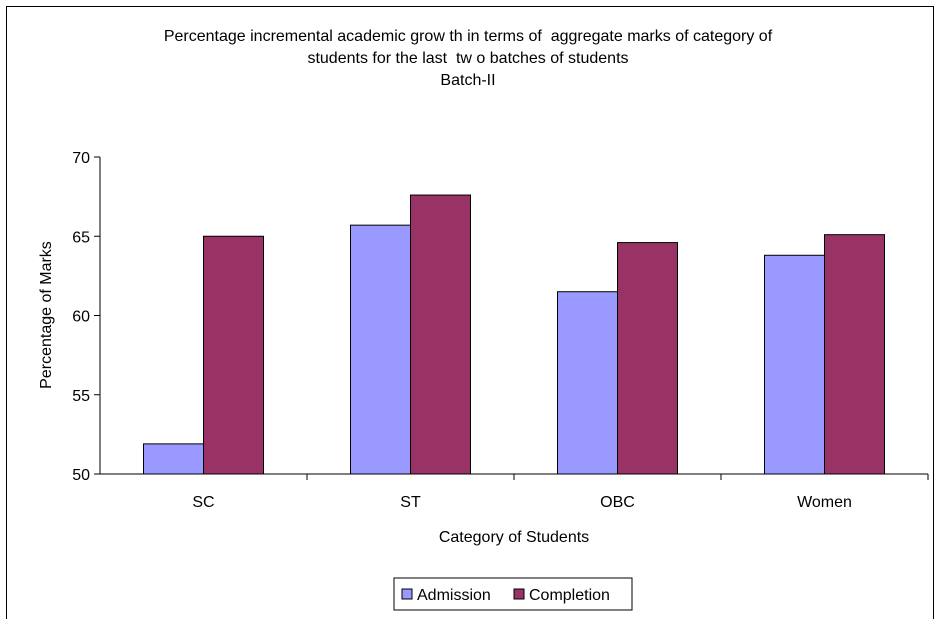 This screenshot has height=619, width=936. I want to click on x-tick-label: ST, so click(410, 502).